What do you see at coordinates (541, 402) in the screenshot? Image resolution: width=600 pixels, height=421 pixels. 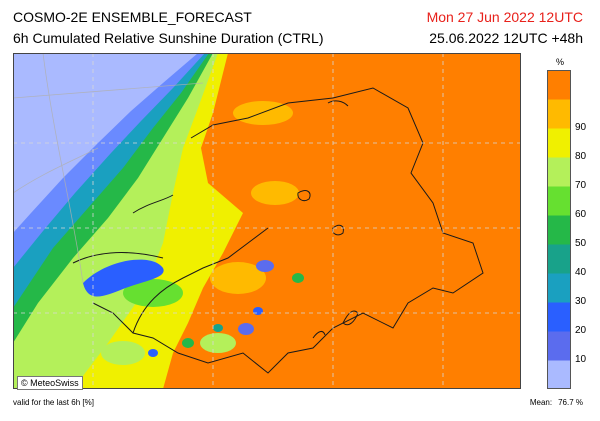 I see `mean-label: Mean:` at bounding box center [541, 402].